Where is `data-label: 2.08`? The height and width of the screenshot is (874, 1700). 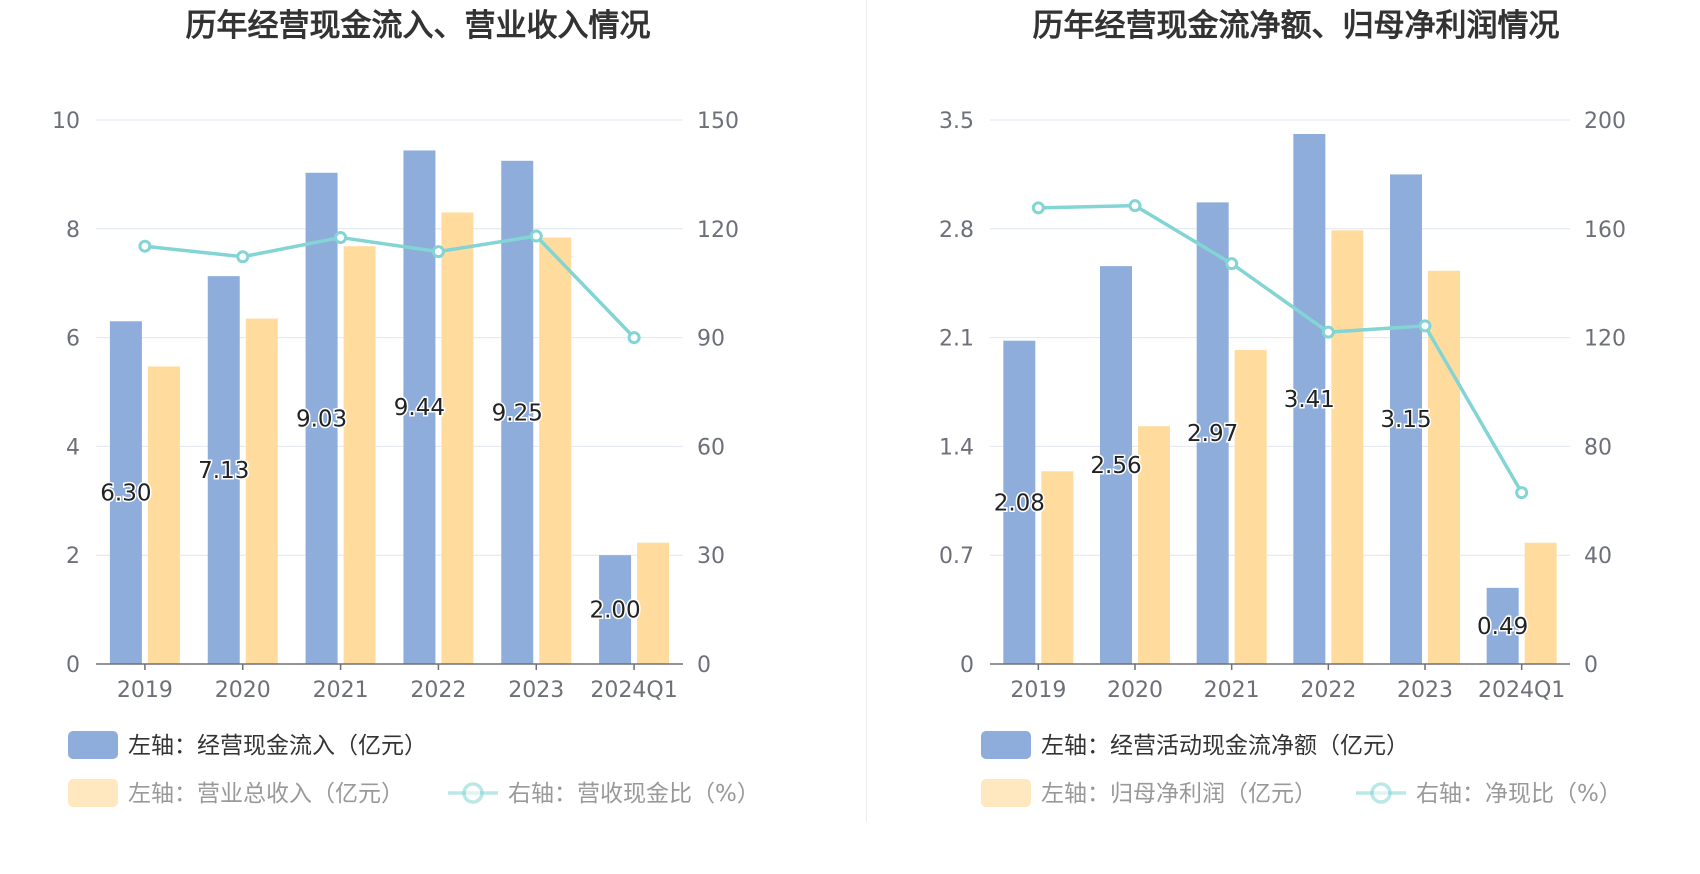 data-label: 2.08 is located at coordinates (1019, 503).